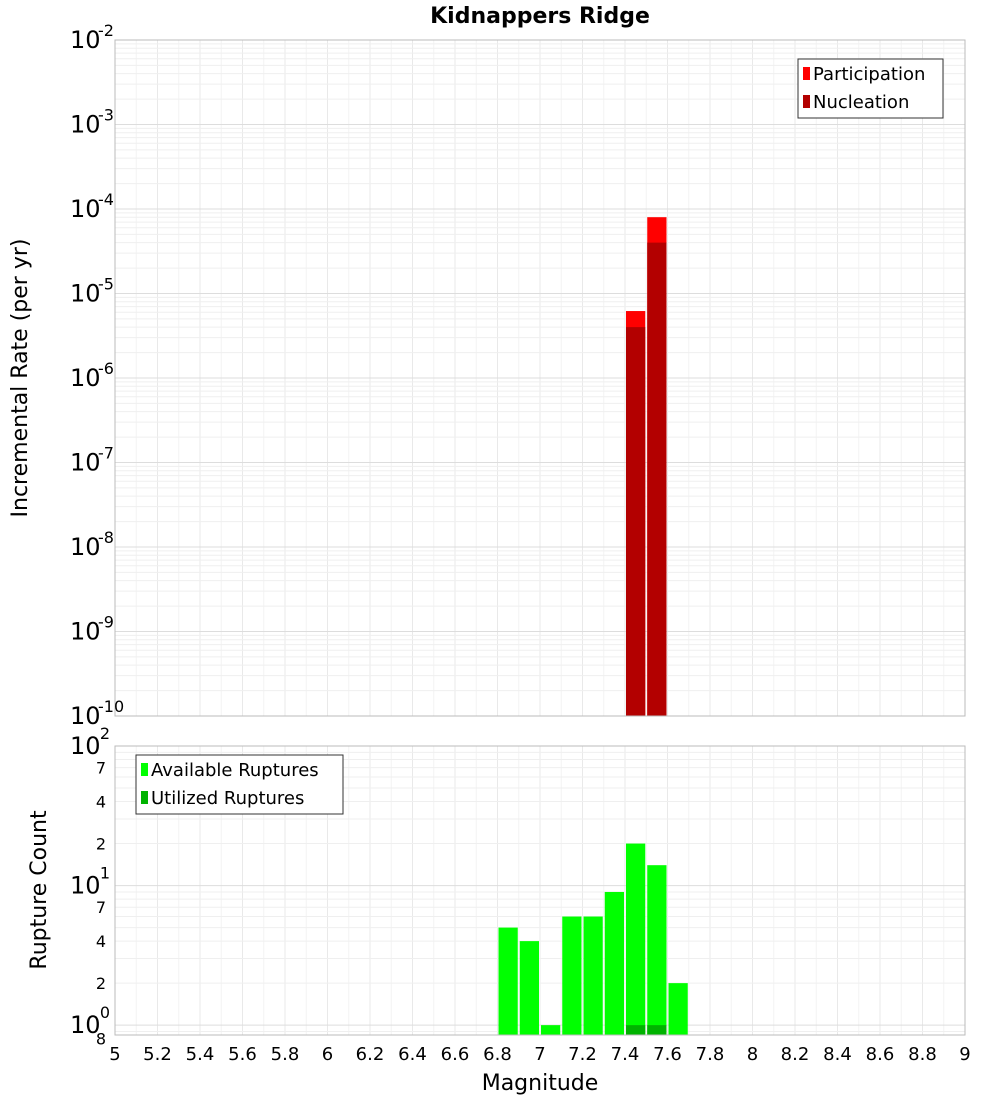 This screenshot has height=1100, width=1000. I want to click on y-tick: 10⁻⁵, so click(92, 291).